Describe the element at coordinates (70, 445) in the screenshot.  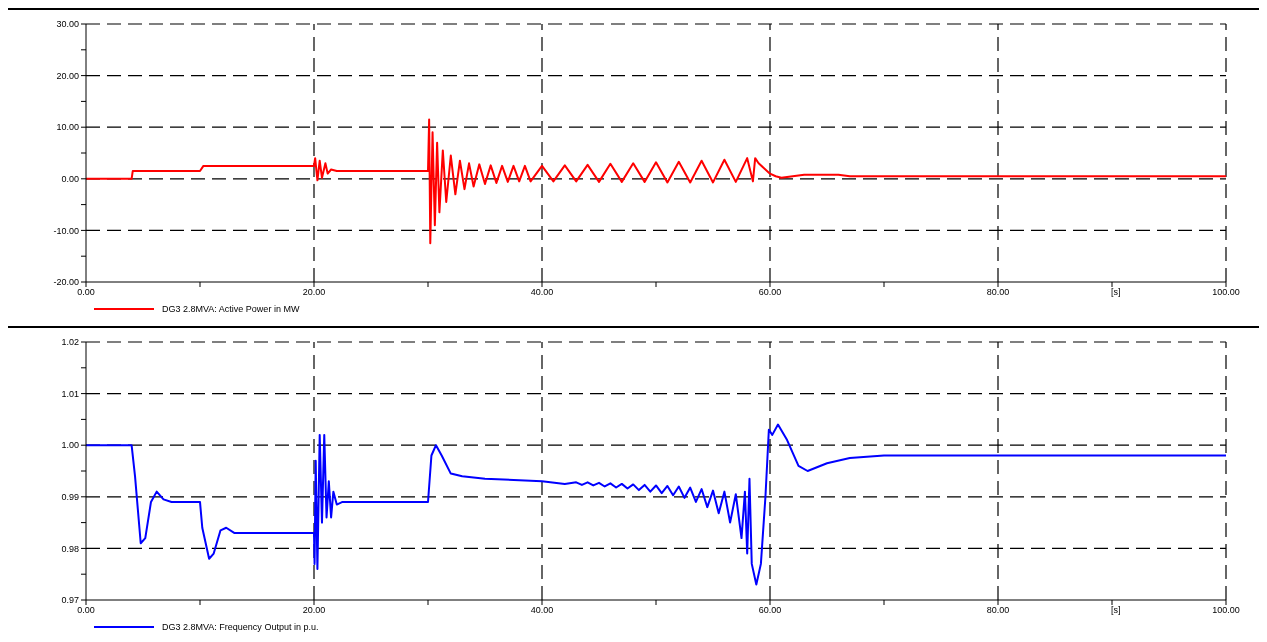
I see `y-tick-label: 1.00` at that location.